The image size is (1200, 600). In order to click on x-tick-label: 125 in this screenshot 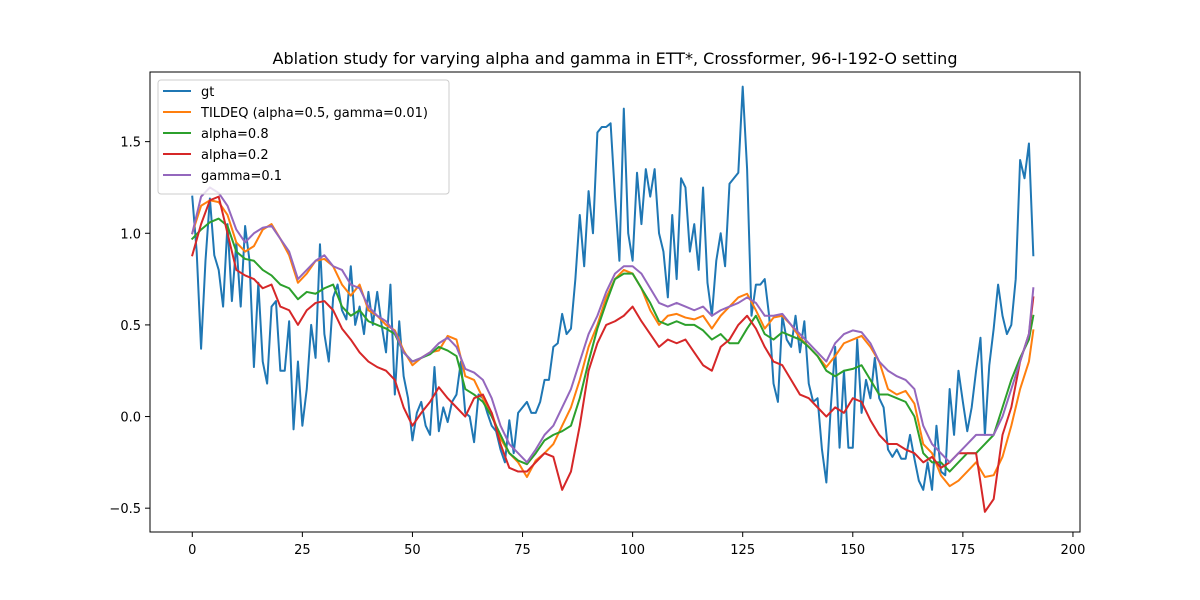, I will do `click(742, 550)`.